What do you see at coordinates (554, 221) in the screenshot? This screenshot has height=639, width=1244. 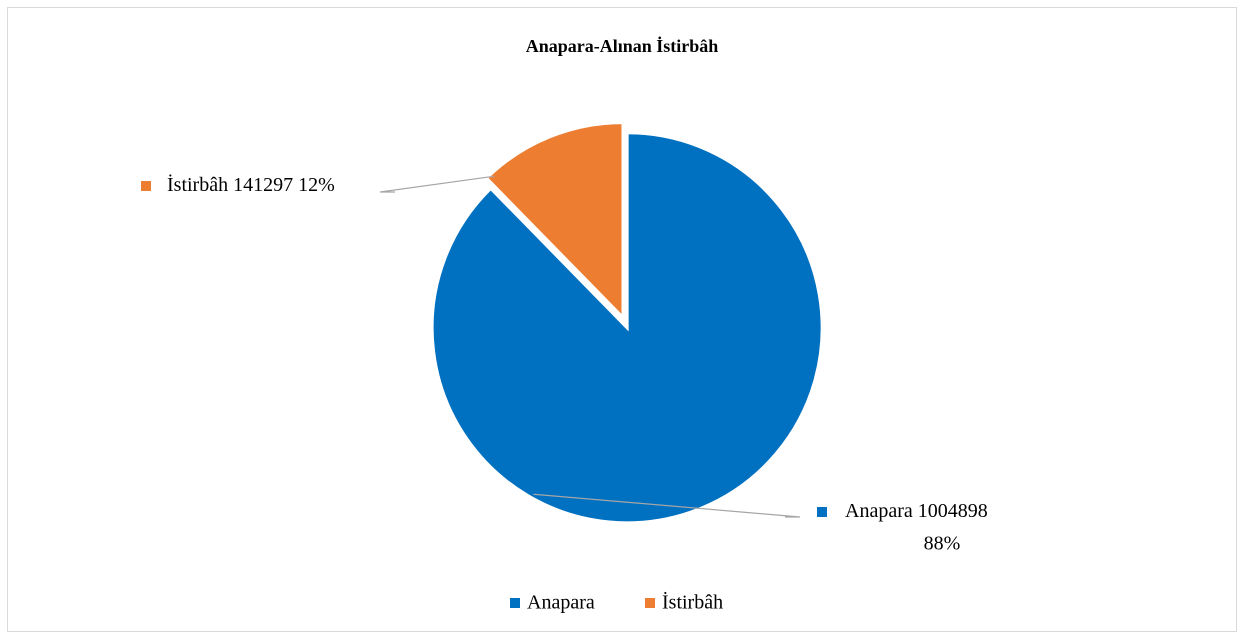 I see `pie-slice` at bounding box center [554, 221].